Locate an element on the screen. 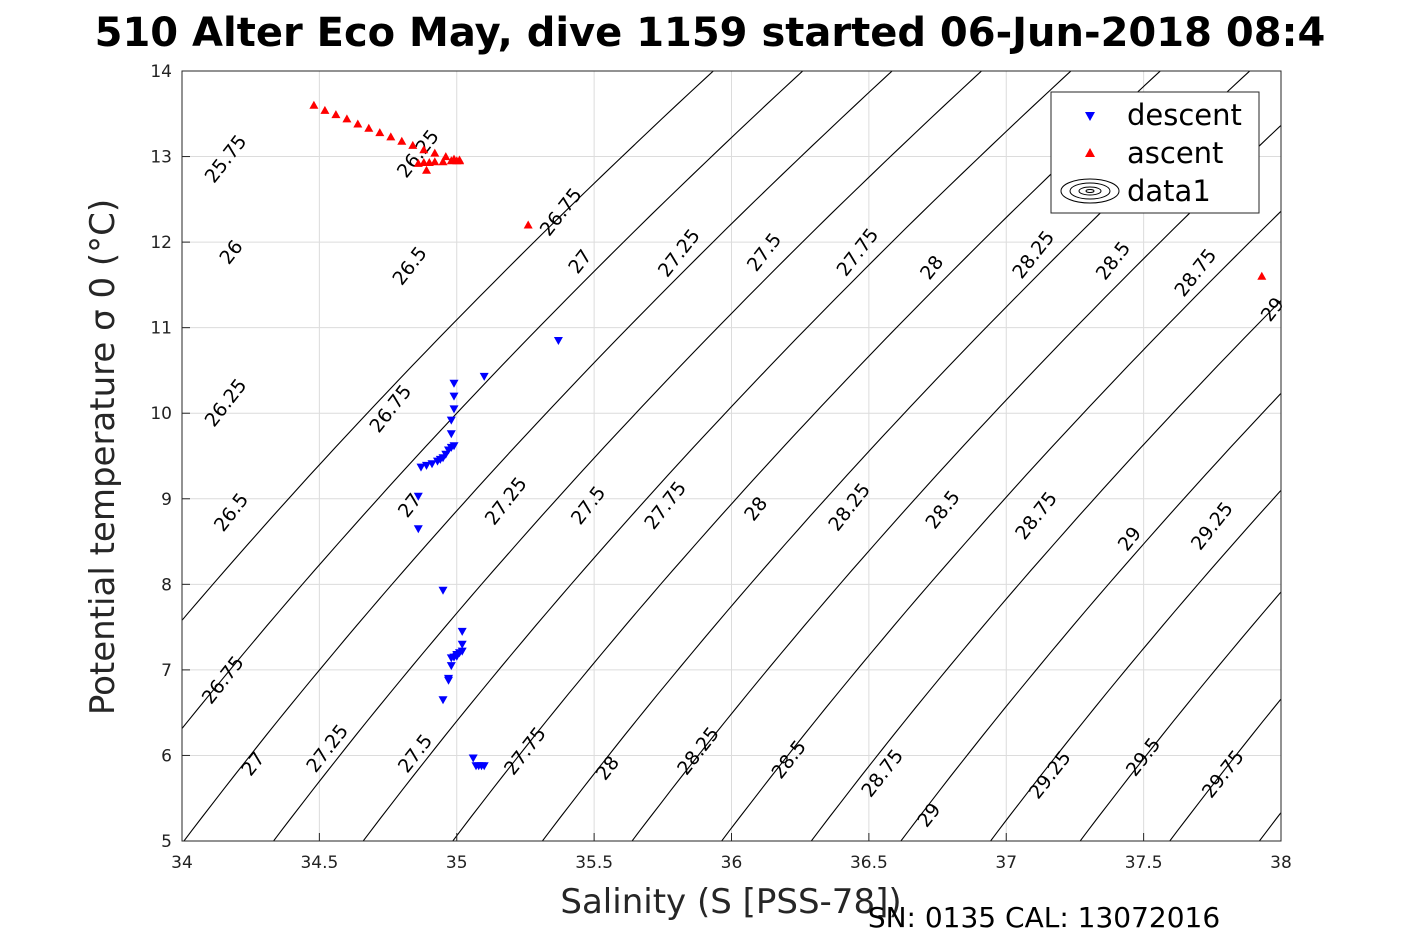  y-tick-label: 7 is located at coordinates (166, 671).